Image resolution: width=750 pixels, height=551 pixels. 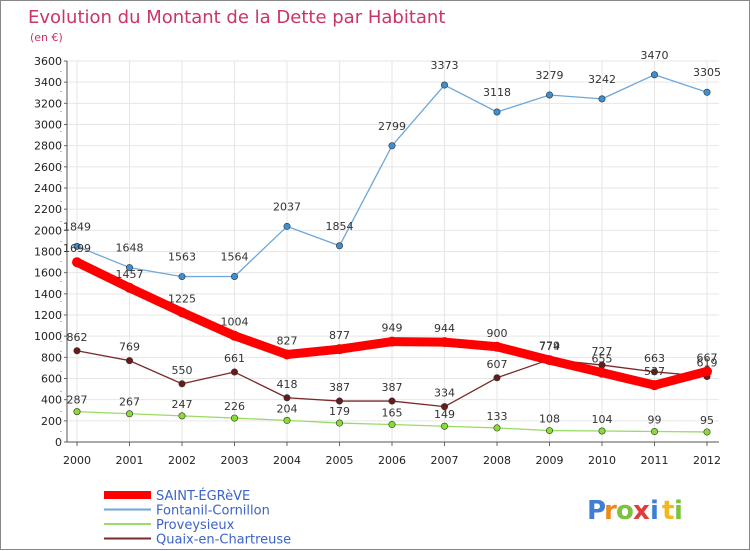 I want to click on data-label: 779, so click(x=549, y=346).